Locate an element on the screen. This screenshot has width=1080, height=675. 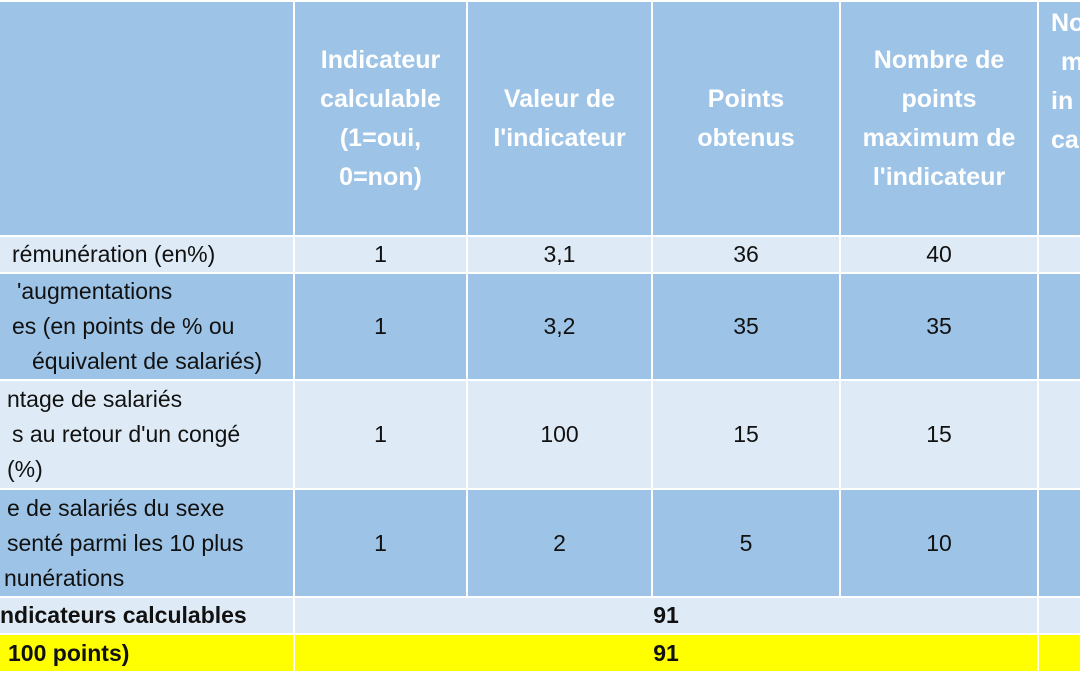
cell-value: 100 is located at coordinates (559, 434).